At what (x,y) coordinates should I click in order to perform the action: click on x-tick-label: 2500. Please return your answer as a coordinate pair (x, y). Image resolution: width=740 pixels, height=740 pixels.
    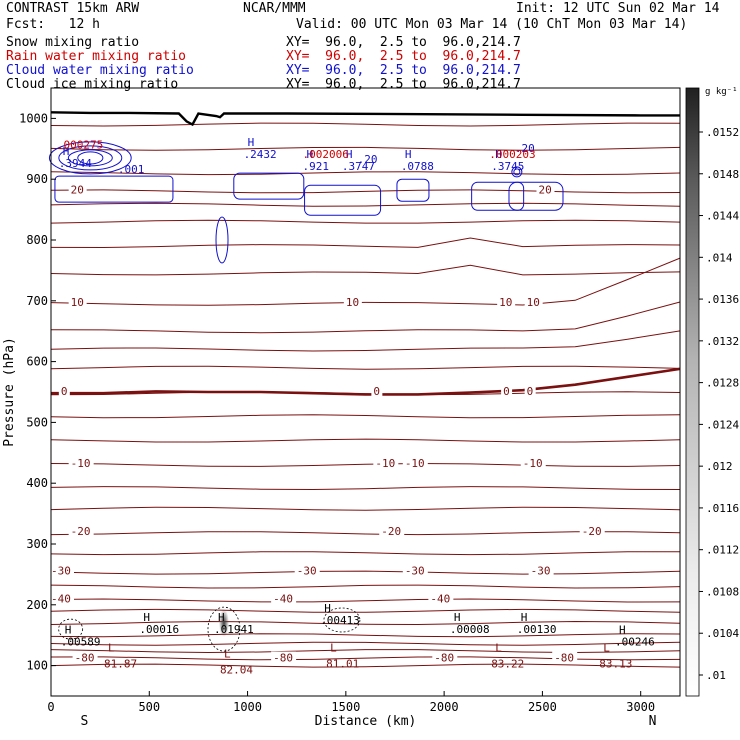
    Looking at the image, I should click on (542, 707).